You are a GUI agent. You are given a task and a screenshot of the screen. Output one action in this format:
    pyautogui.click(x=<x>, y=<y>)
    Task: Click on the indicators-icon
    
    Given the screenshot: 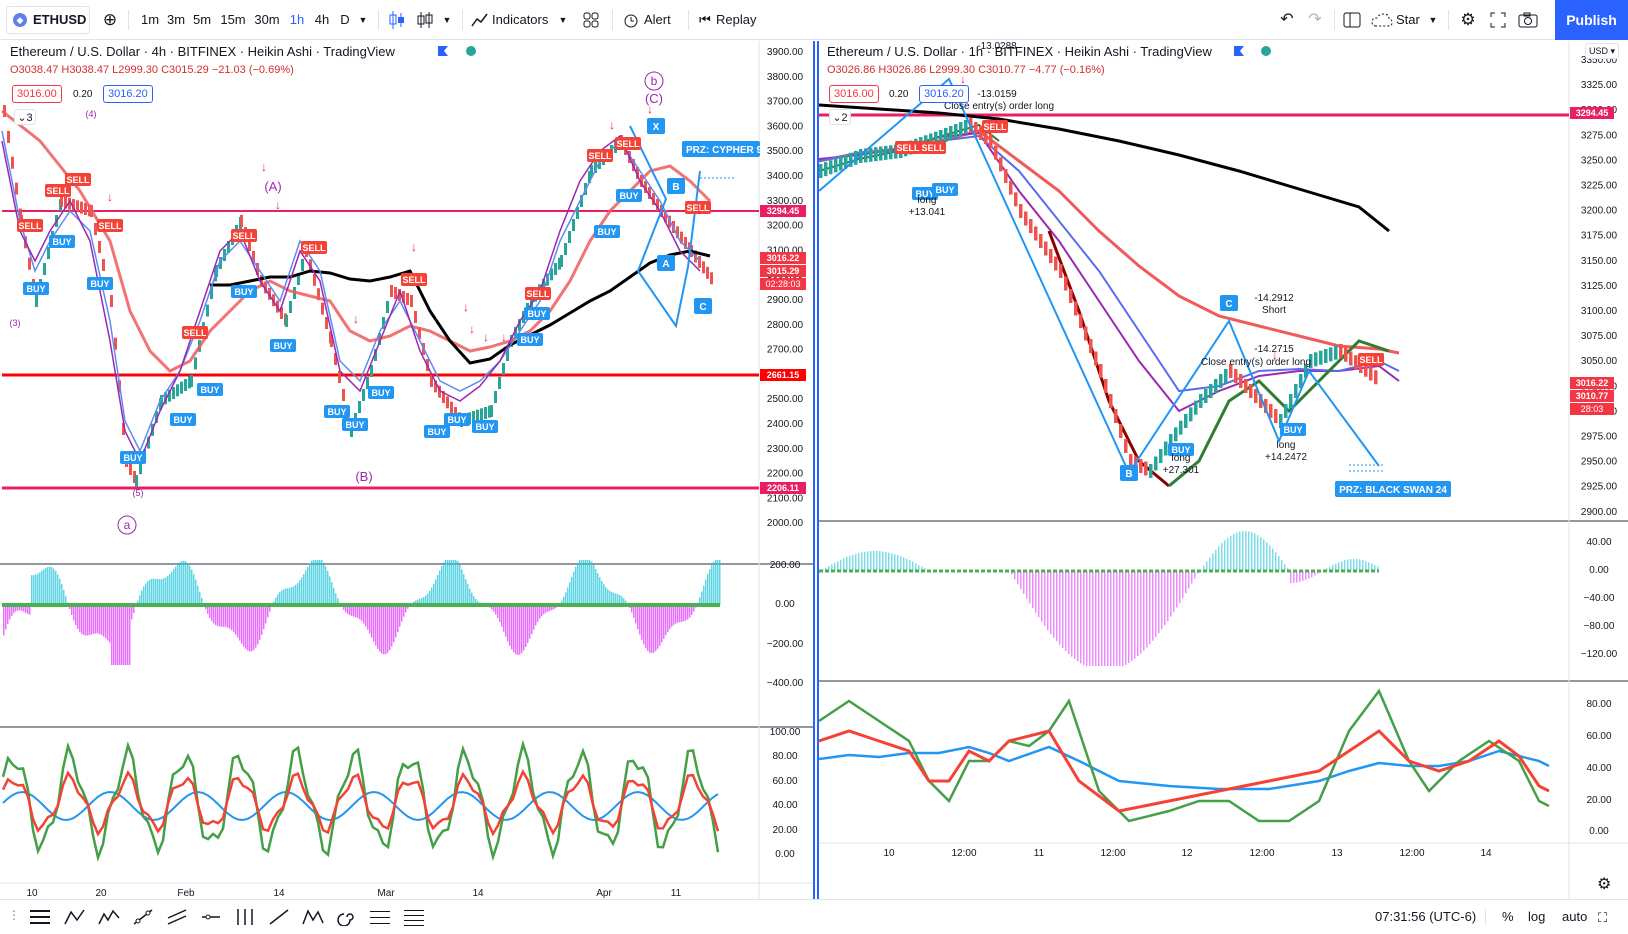 What is the action you would take?
    pyautogui.click(x=480, y=20)
    